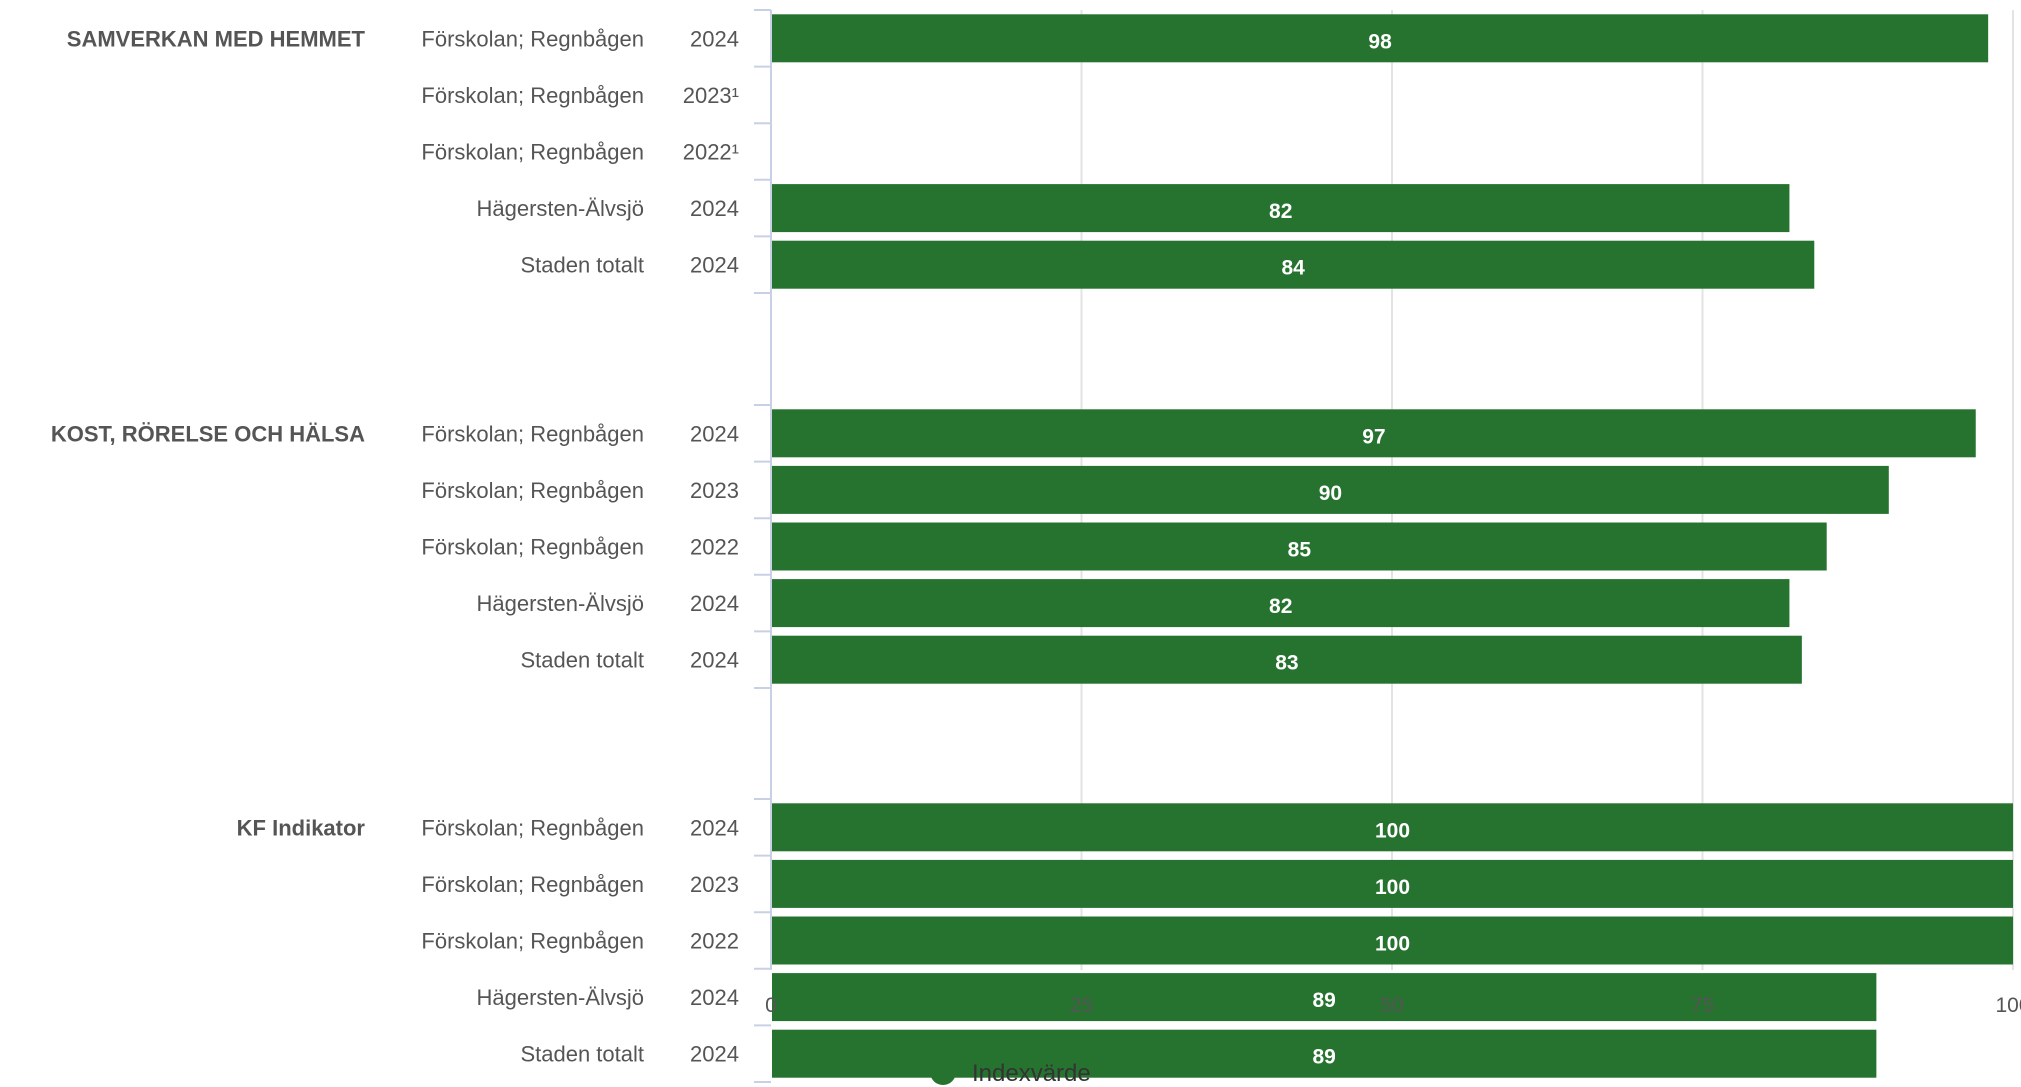 The width and height of the screenshot is (2021, 1087). What do you see at coordinates (216, 38) in the screenshot?
I see `group-label: SAMVERKAN MED HEMMET` at bounding box center [216, 38].